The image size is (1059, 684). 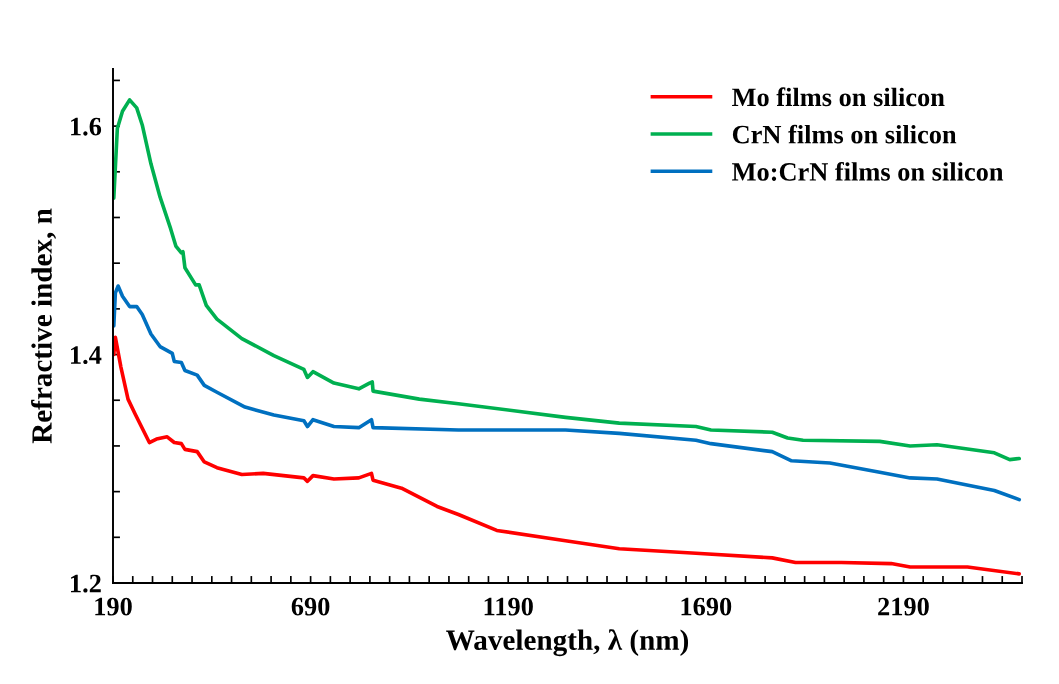 I want to click on legend-label: CrN films on silicon, so click(x=844, y=134).